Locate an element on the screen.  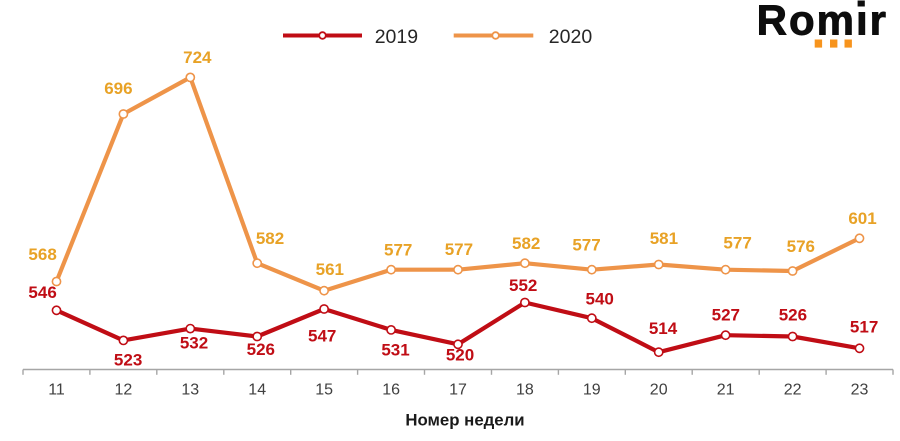
svg-text: 11 is located at coordinates (56, 390).